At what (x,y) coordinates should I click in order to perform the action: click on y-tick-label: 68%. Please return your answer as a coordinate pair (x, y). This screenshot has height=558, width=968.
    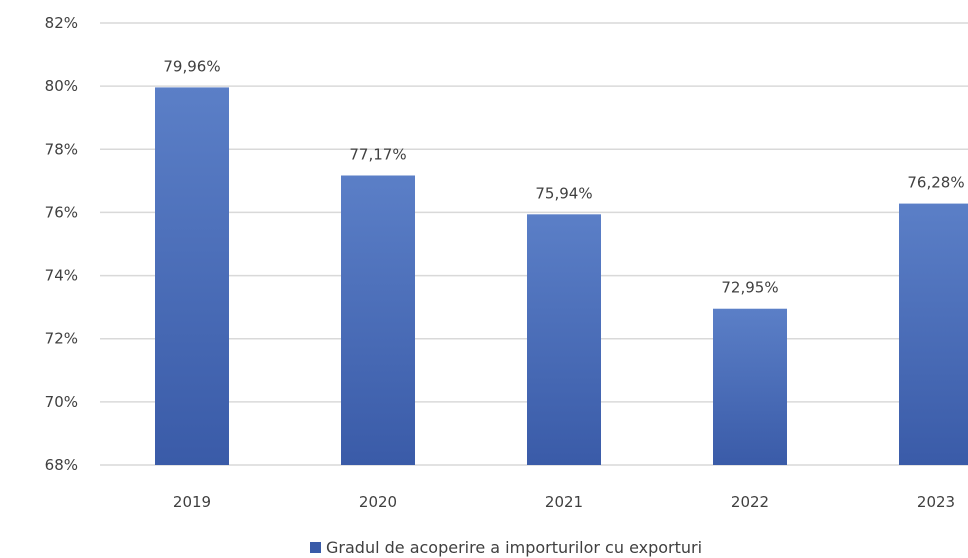
    Looking at the image, I should click on (61, 465).